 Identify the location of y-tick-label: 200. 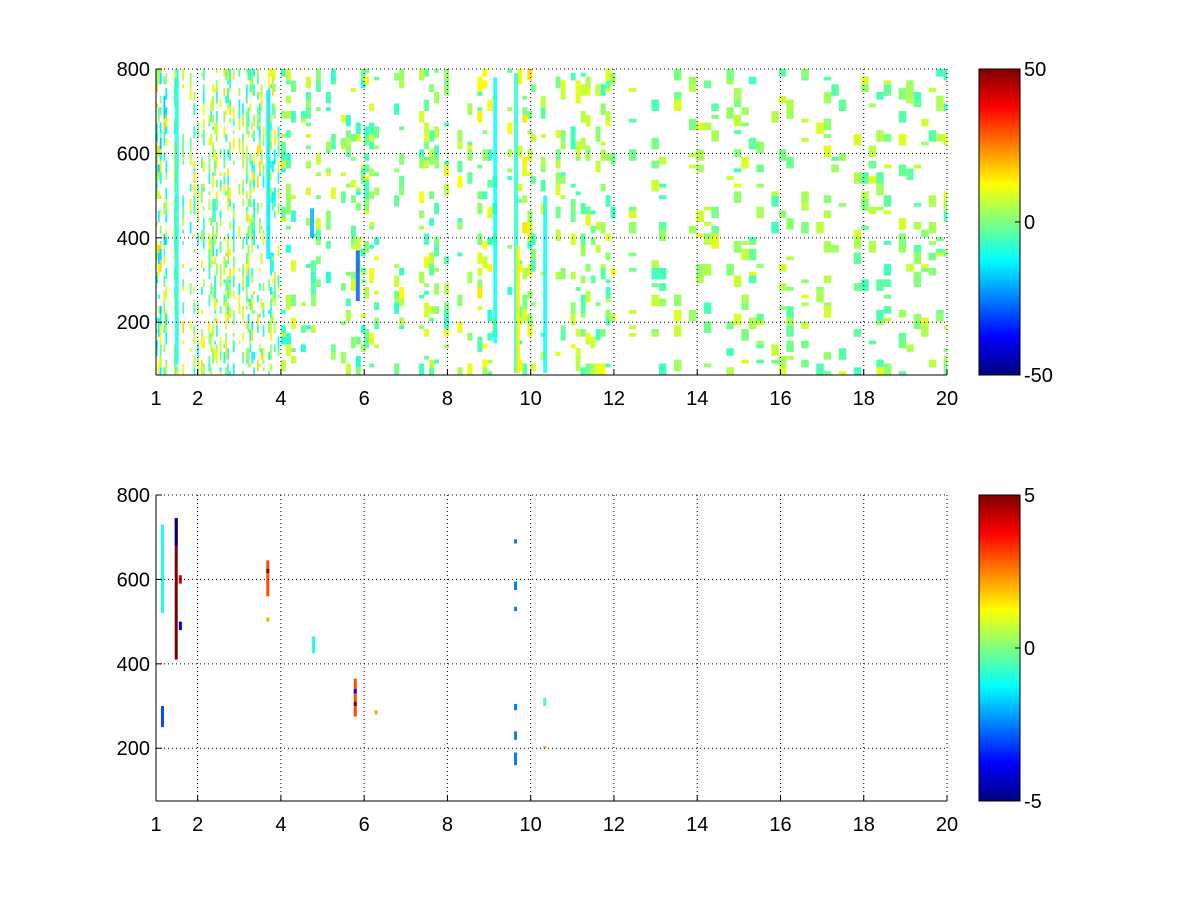
(133, 749).